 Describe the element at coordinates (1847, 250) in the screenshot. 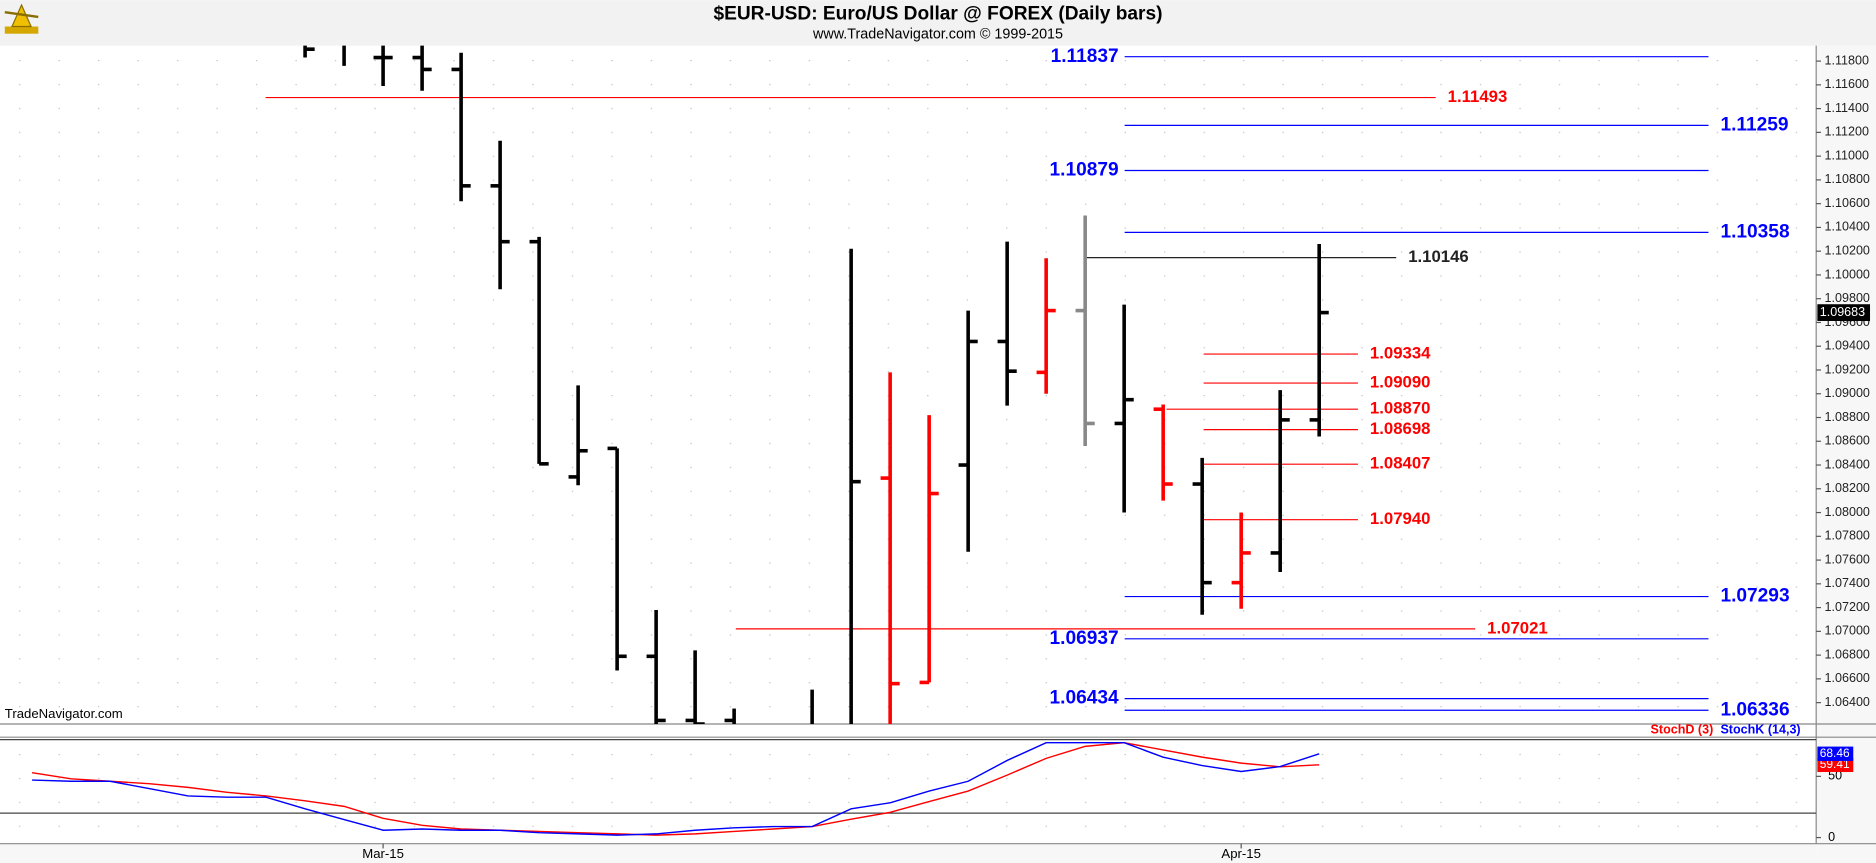

I see `y-tick-label: 1.10200` at that location.